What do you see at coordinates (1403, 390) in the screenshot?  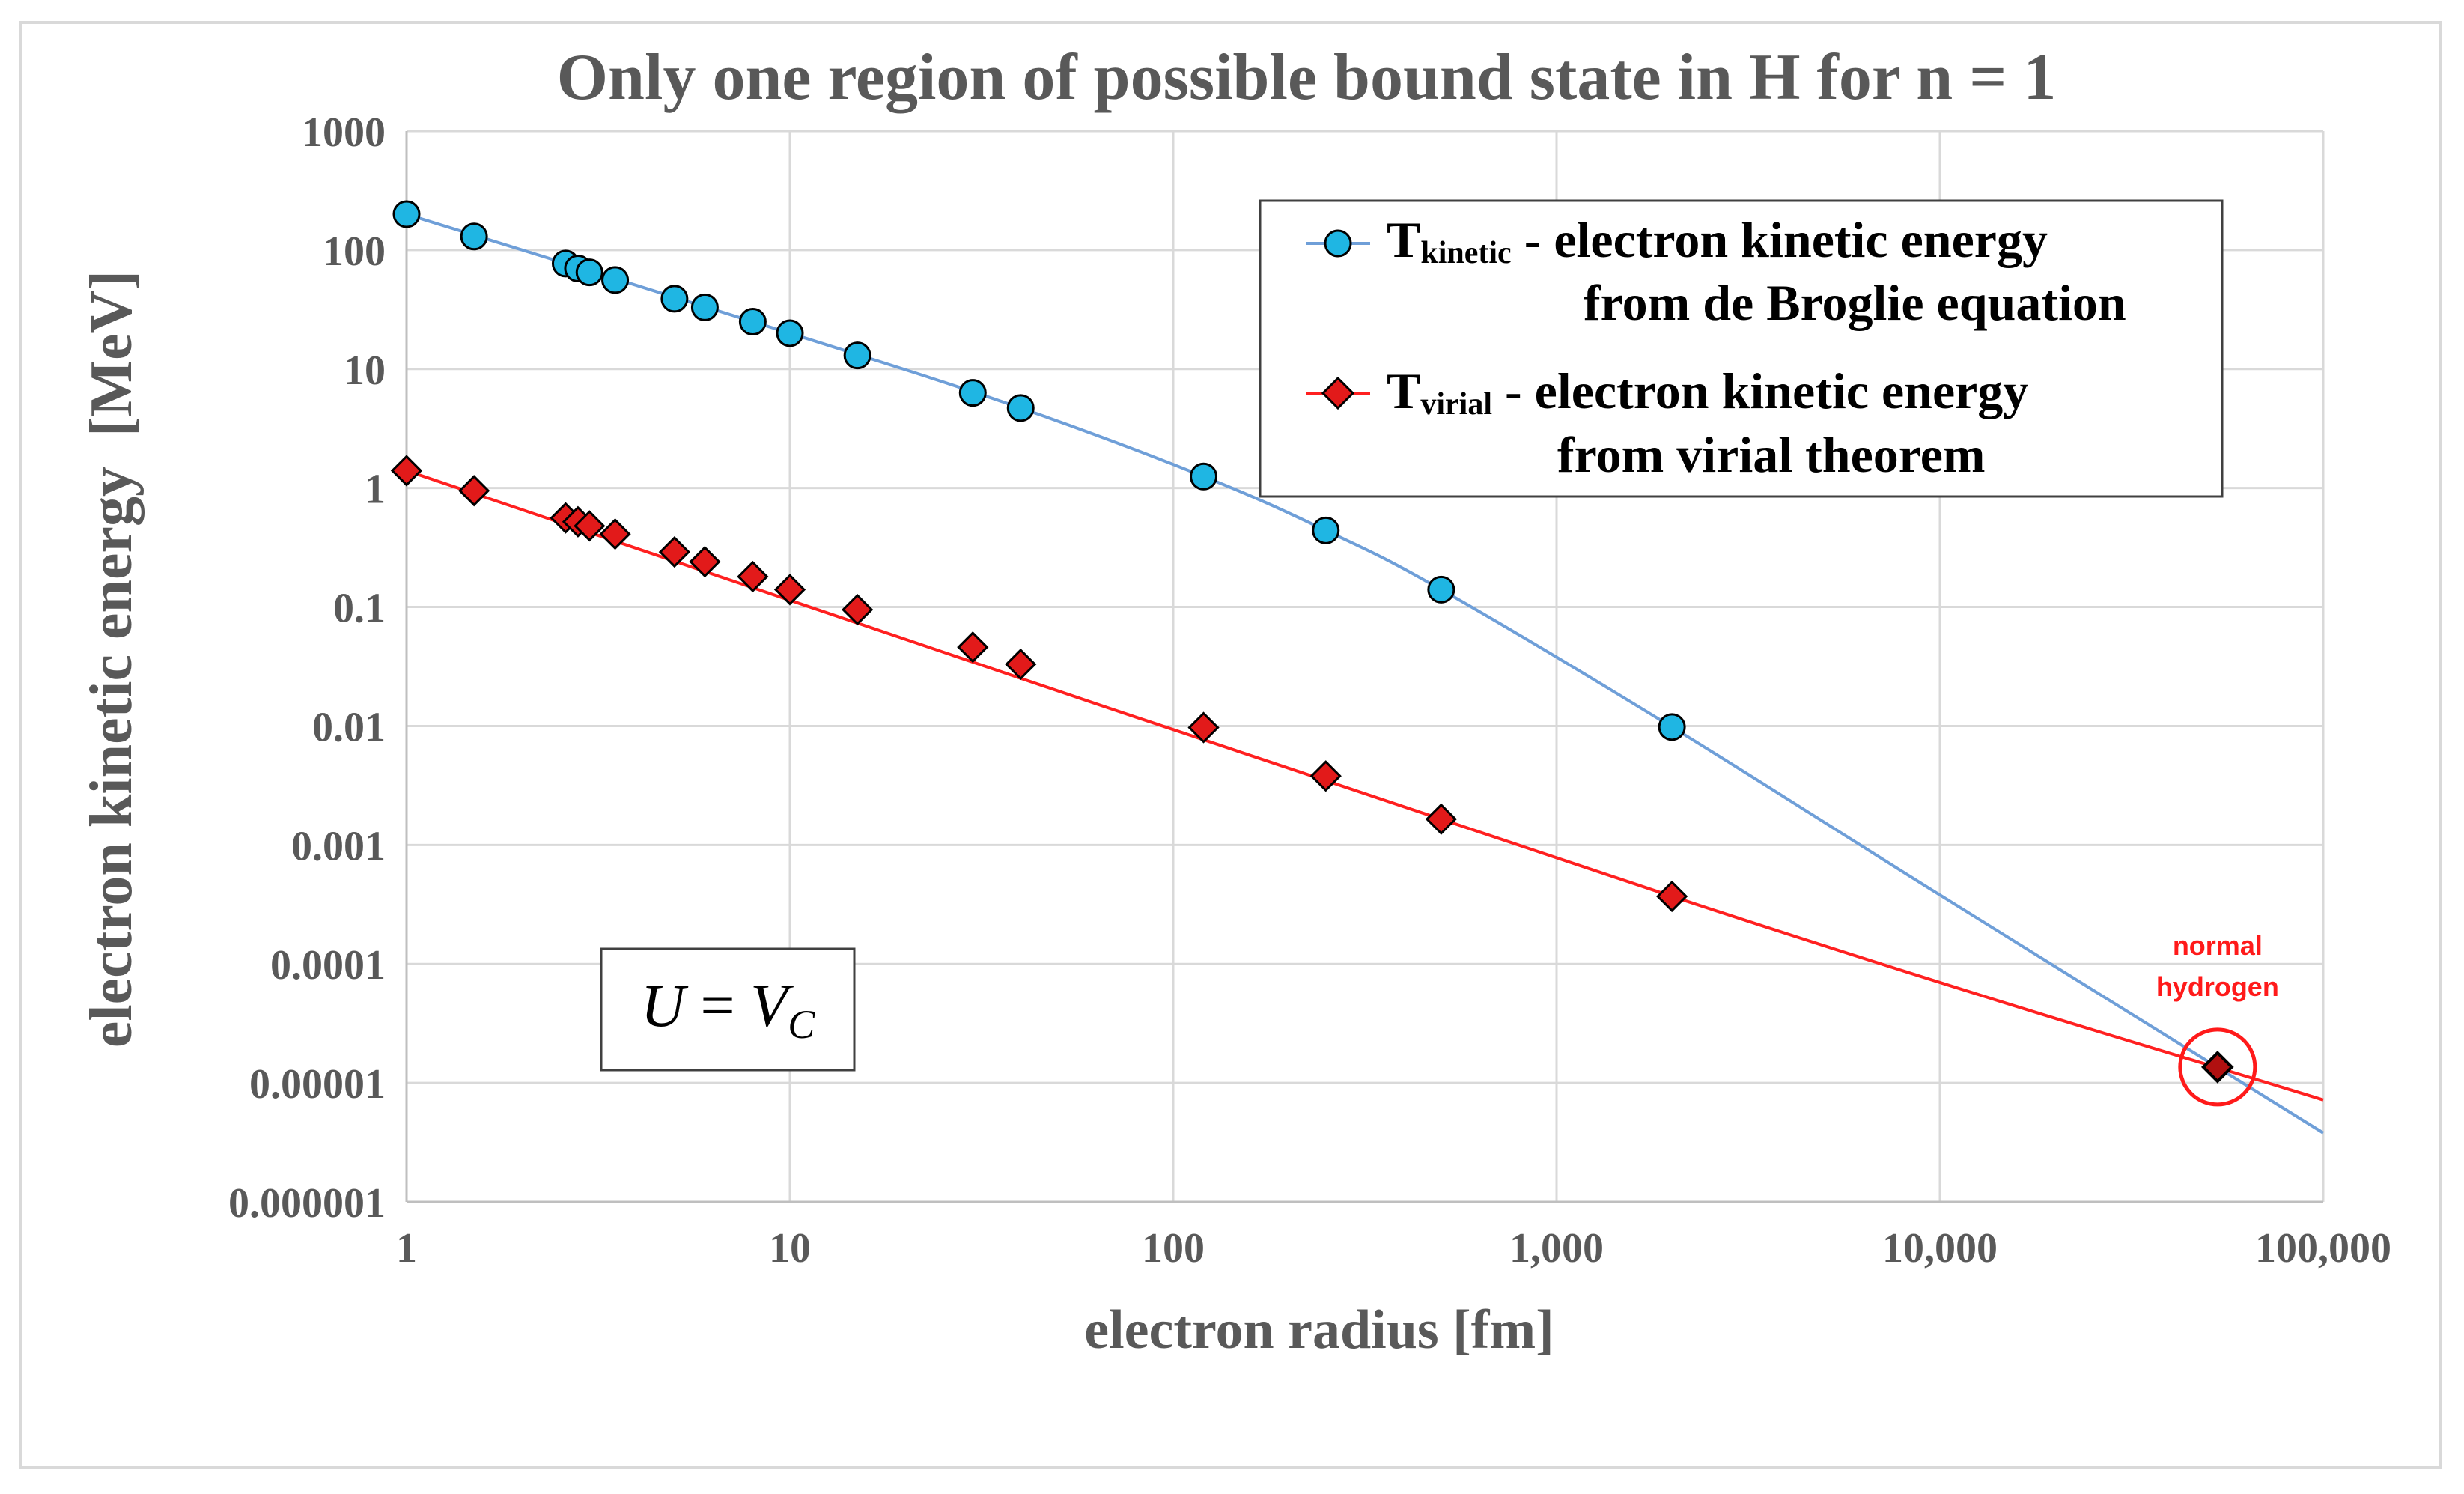 I see `legend-virial-main: T` at bounding box center [1403, 390].